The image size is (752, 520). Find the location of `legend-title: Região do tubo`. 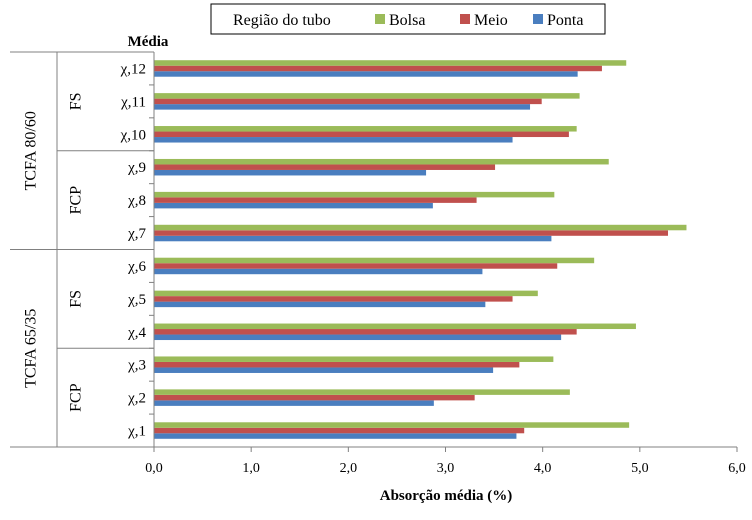

legend-title: Região do tubo is located at coordinates (282, 20).